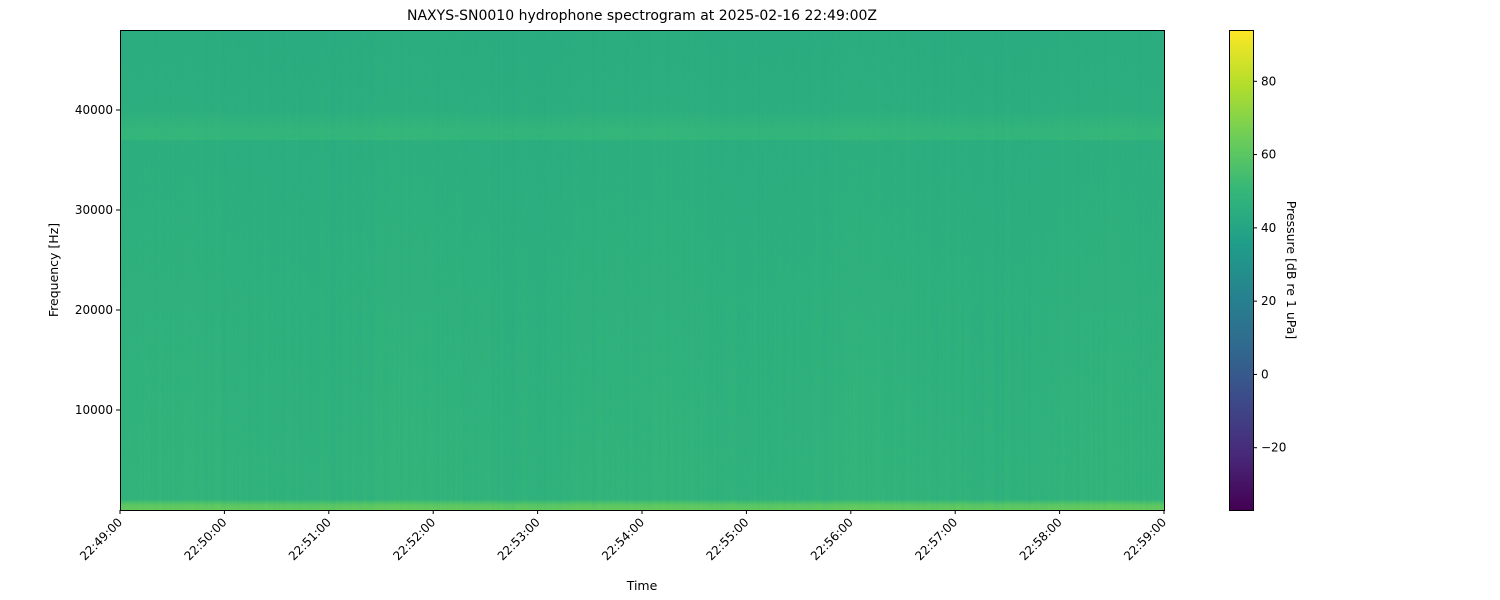  I want to click on colorbar-gradient, so click(1241, 270).